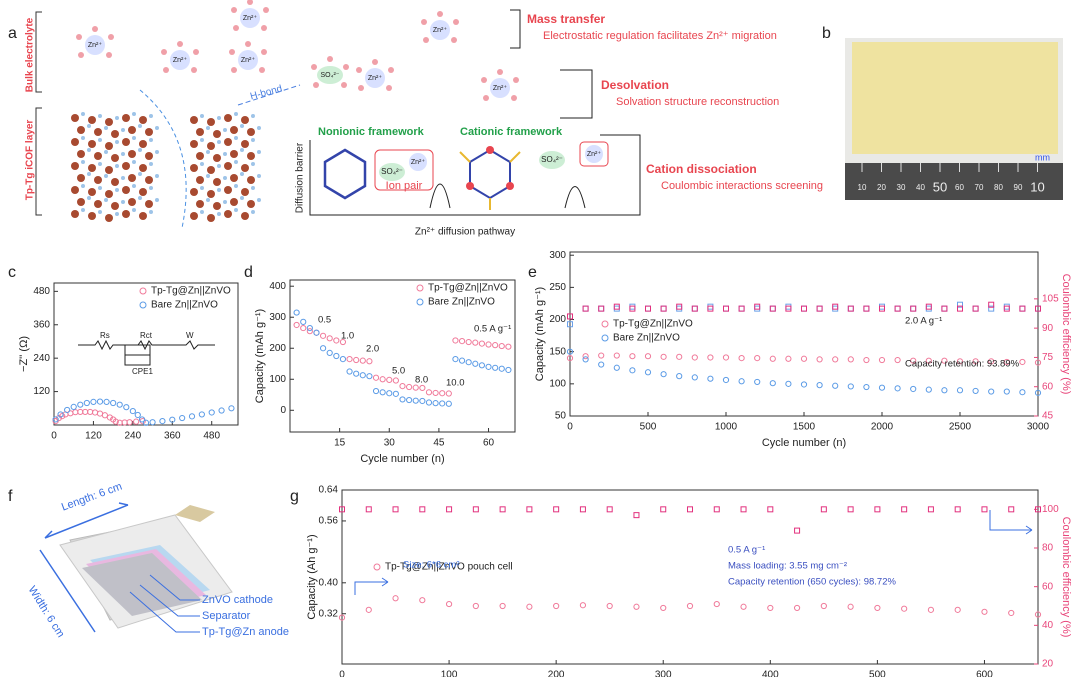 The width and height of the screenshot is (1080, 677). What do you see at coordinates (726, 427) in the screenshot?
I see `x-tick-label: 1000` at bounding box center [726, 427].